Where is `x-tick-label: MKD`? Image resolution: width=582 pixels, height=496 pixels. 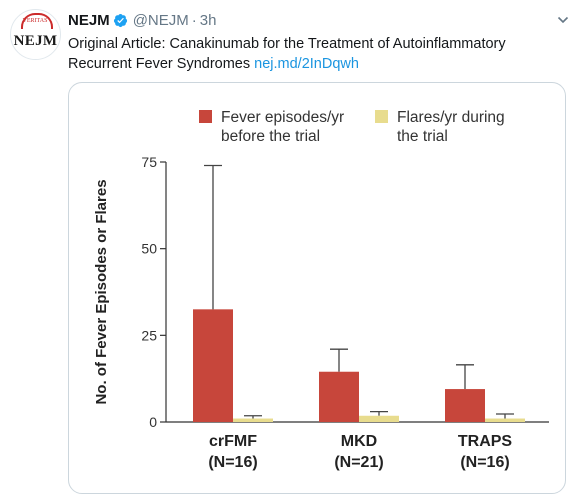 x-tick-label: MKD is located at coordinates (359, 441).